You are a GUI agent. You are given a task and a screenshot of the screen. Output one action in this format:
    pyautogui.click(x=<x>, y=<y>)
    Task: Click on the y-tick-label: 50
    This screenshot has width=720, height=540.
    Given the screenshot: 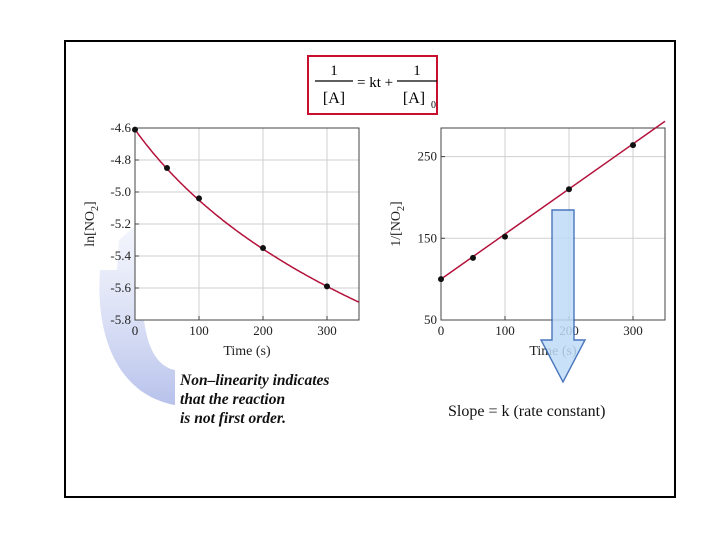 What is the action you would take?
    pyautogui.click(x=430, y=319)
    